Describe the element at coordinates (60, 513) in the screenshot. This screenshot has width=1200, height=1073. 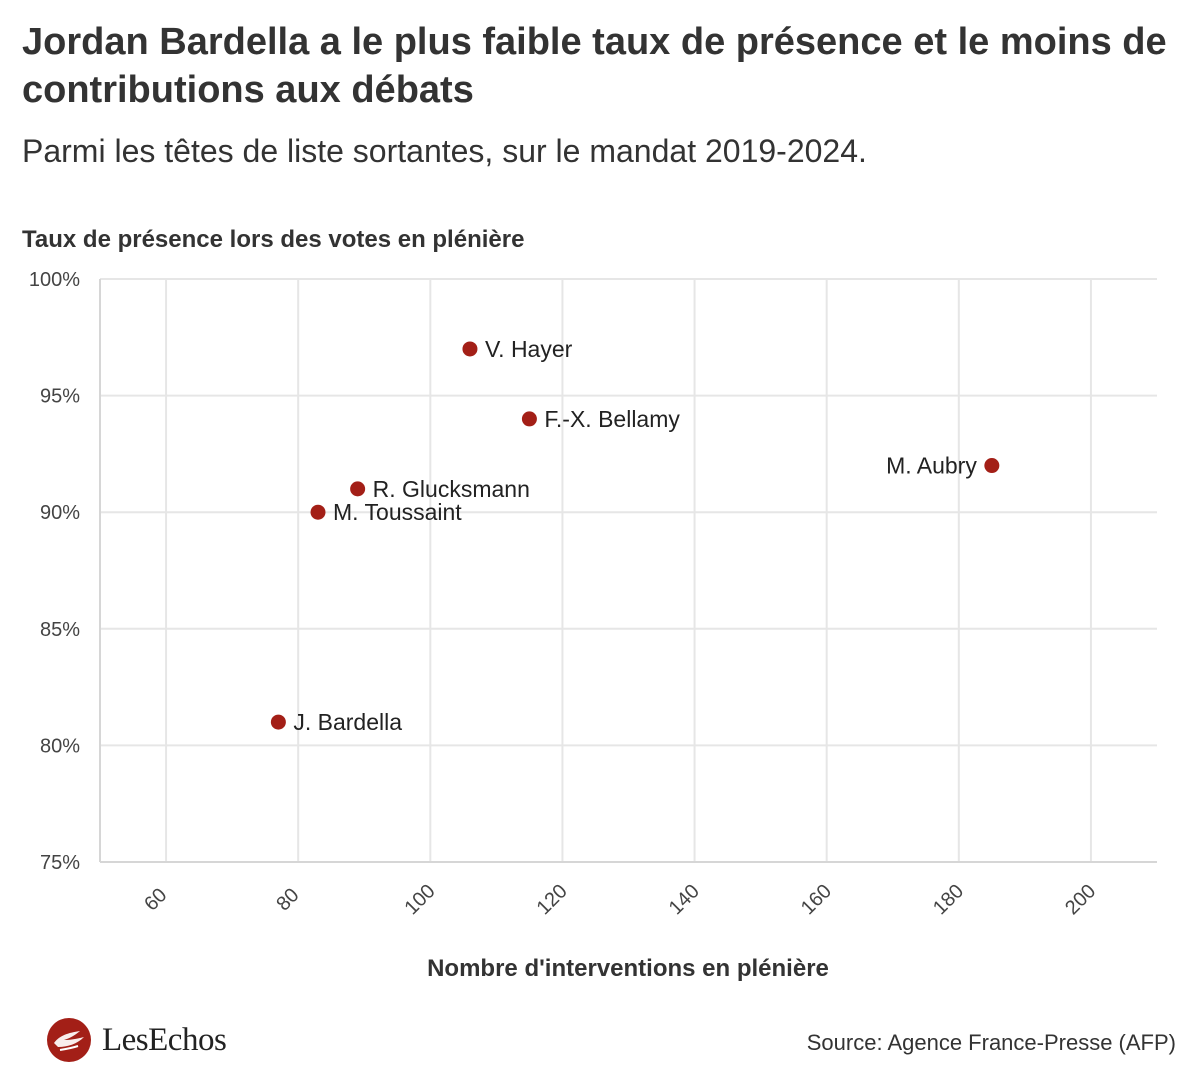
I see `y-tick-label: 90%` at that location.